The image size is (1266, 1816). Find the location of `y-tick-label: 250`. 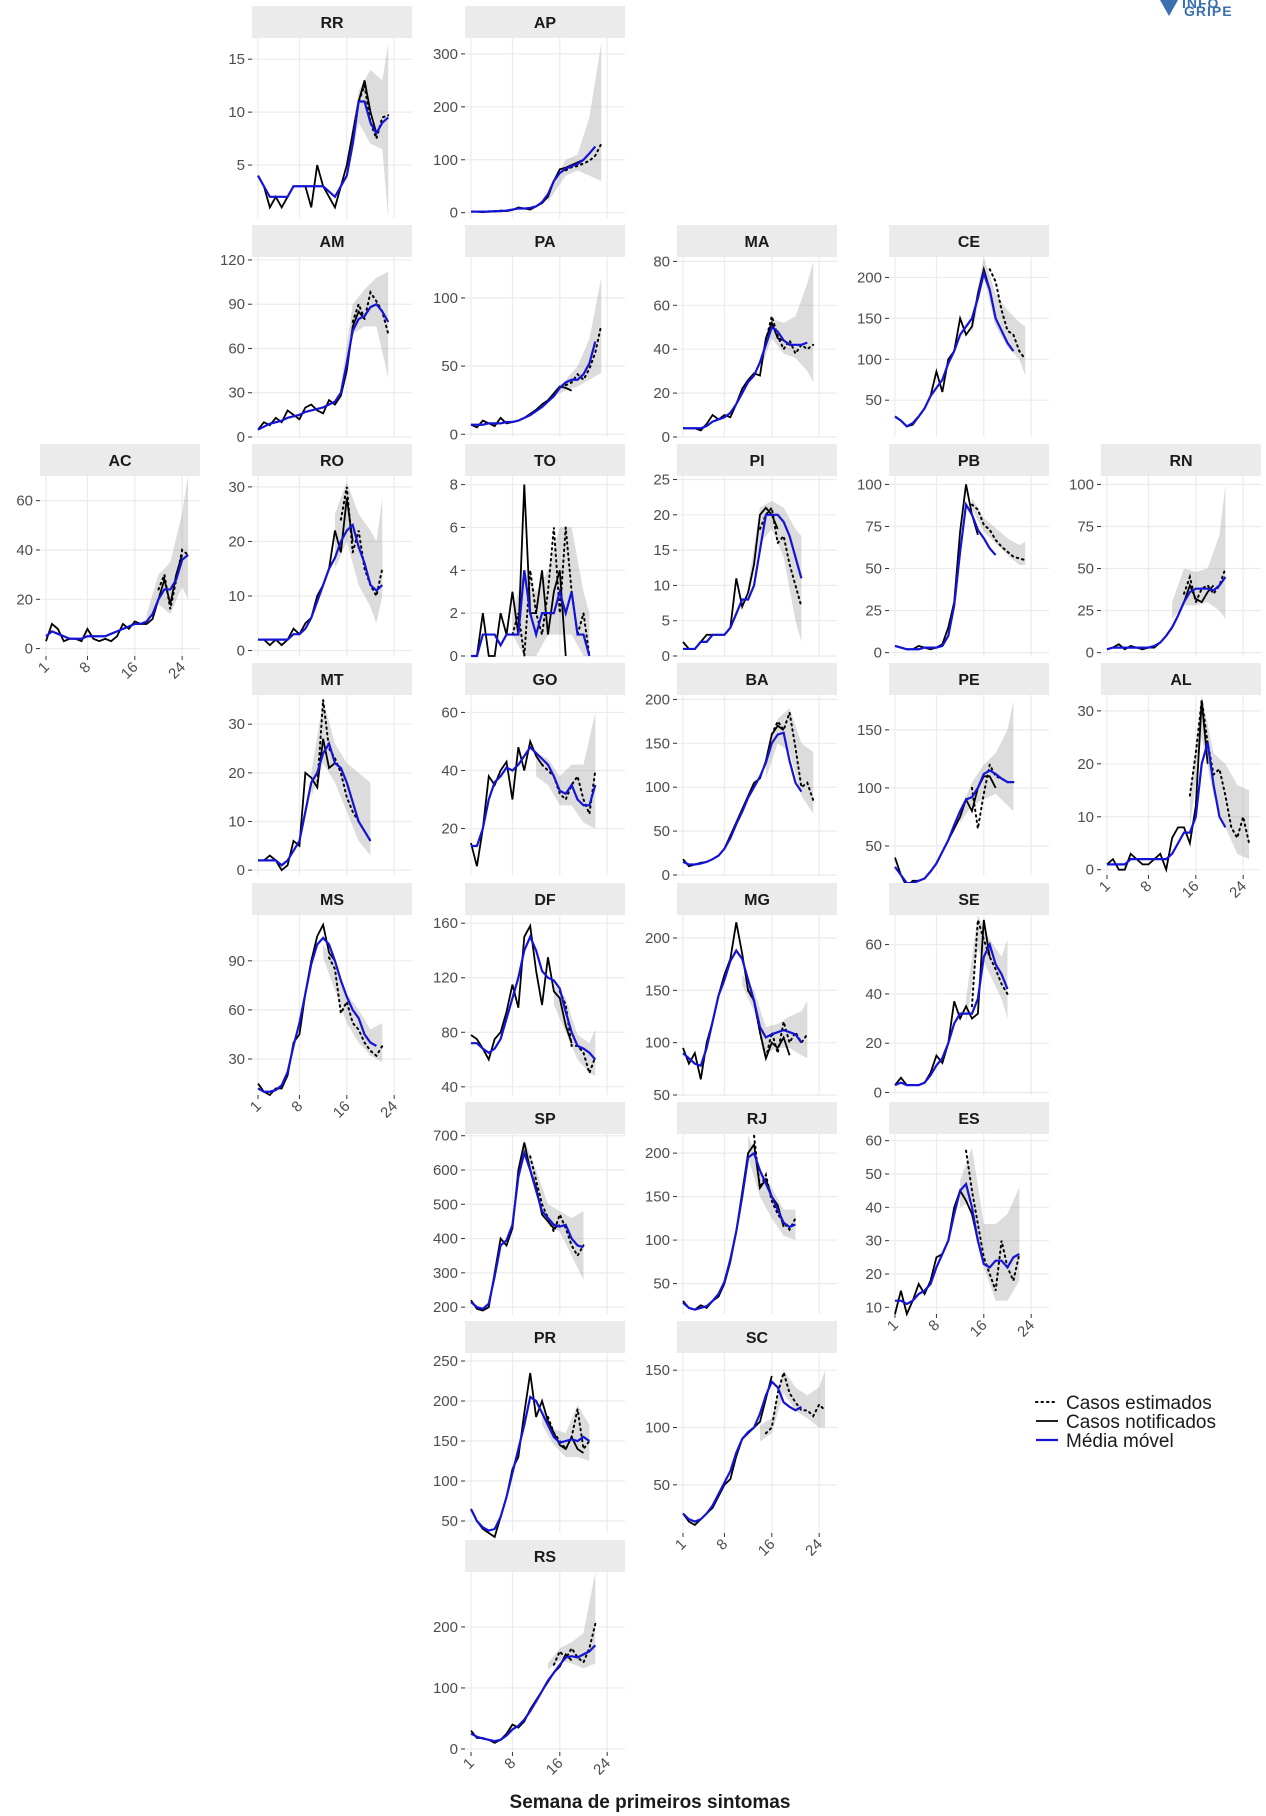

y-tick-label: 250 is located at coordinates (445, 1361).